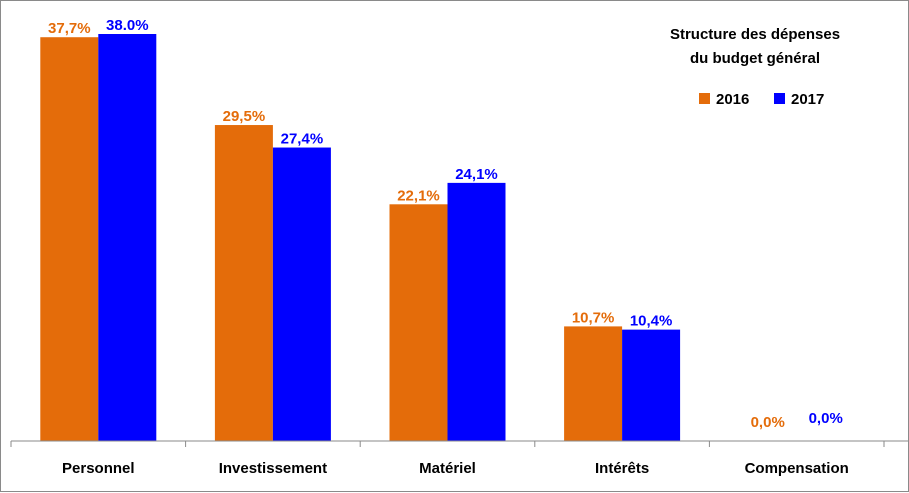 Image resolution: width=909 pixels, height=493 pixels. Describe the element at coordinates (243, 283) in the screenshot. I see `bar-2016-investissement` at that location.